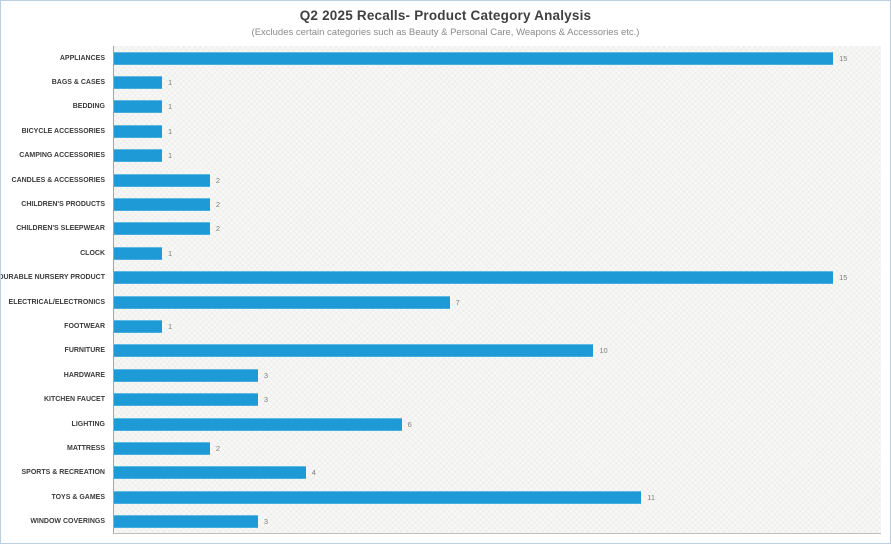 This screenshot has width=891, height=544. Describe the element at coordinates (84, 326) in the screenshot. I see `category-label: FOOTWEAR` at that location.